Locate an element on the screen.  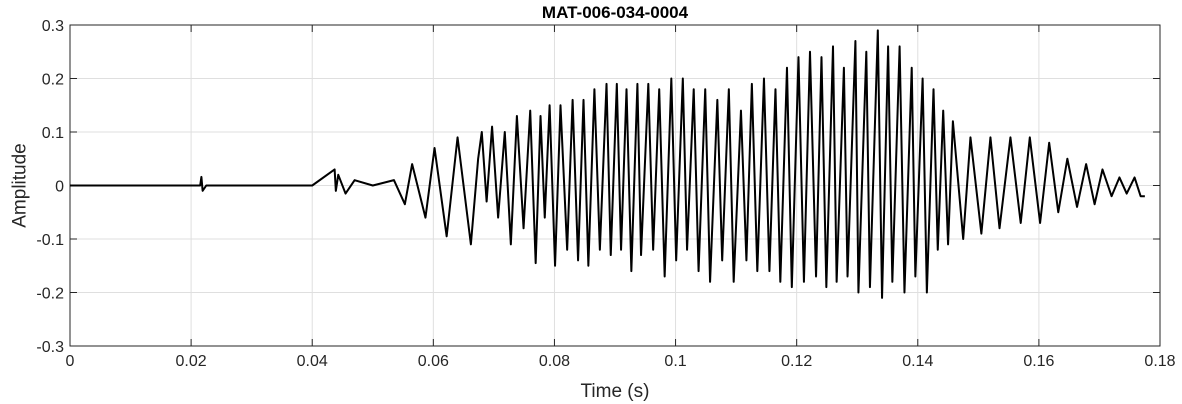
y-tick-label: 0.1 is located at coordinates (53, 133).